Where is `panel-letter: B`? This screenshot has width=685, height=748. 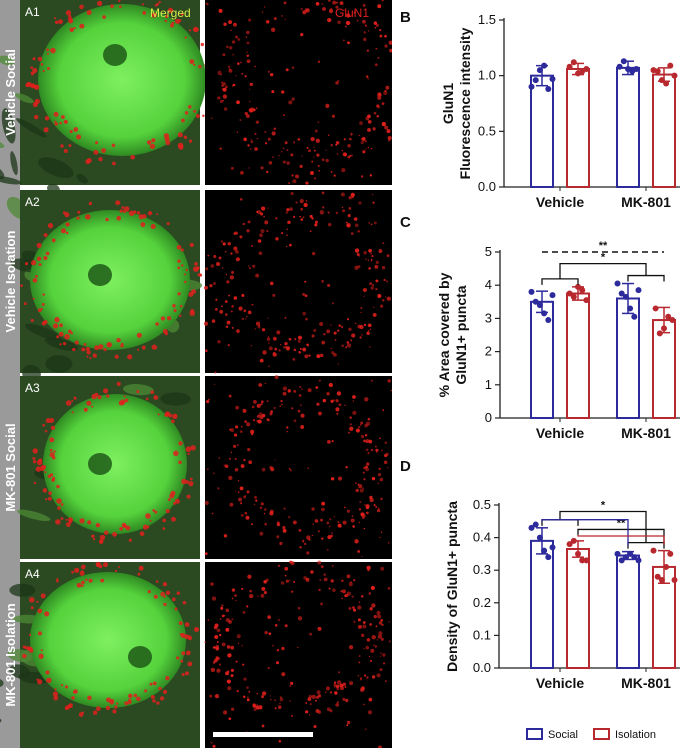 panel-letter: B is located at coordinates (405, 17).